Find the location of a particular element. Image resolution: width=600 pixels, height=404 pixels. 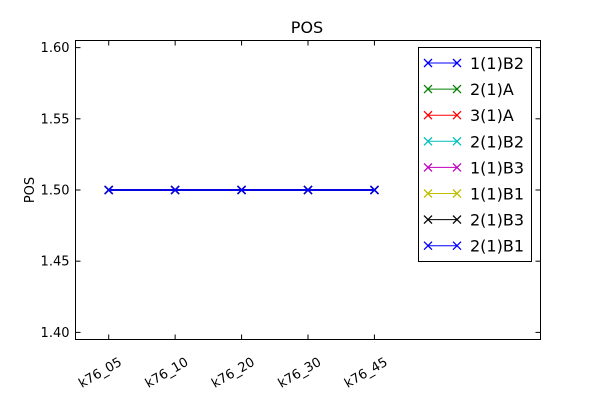

legend-label: 2(1)B1 is located at coordinates (497, 246).